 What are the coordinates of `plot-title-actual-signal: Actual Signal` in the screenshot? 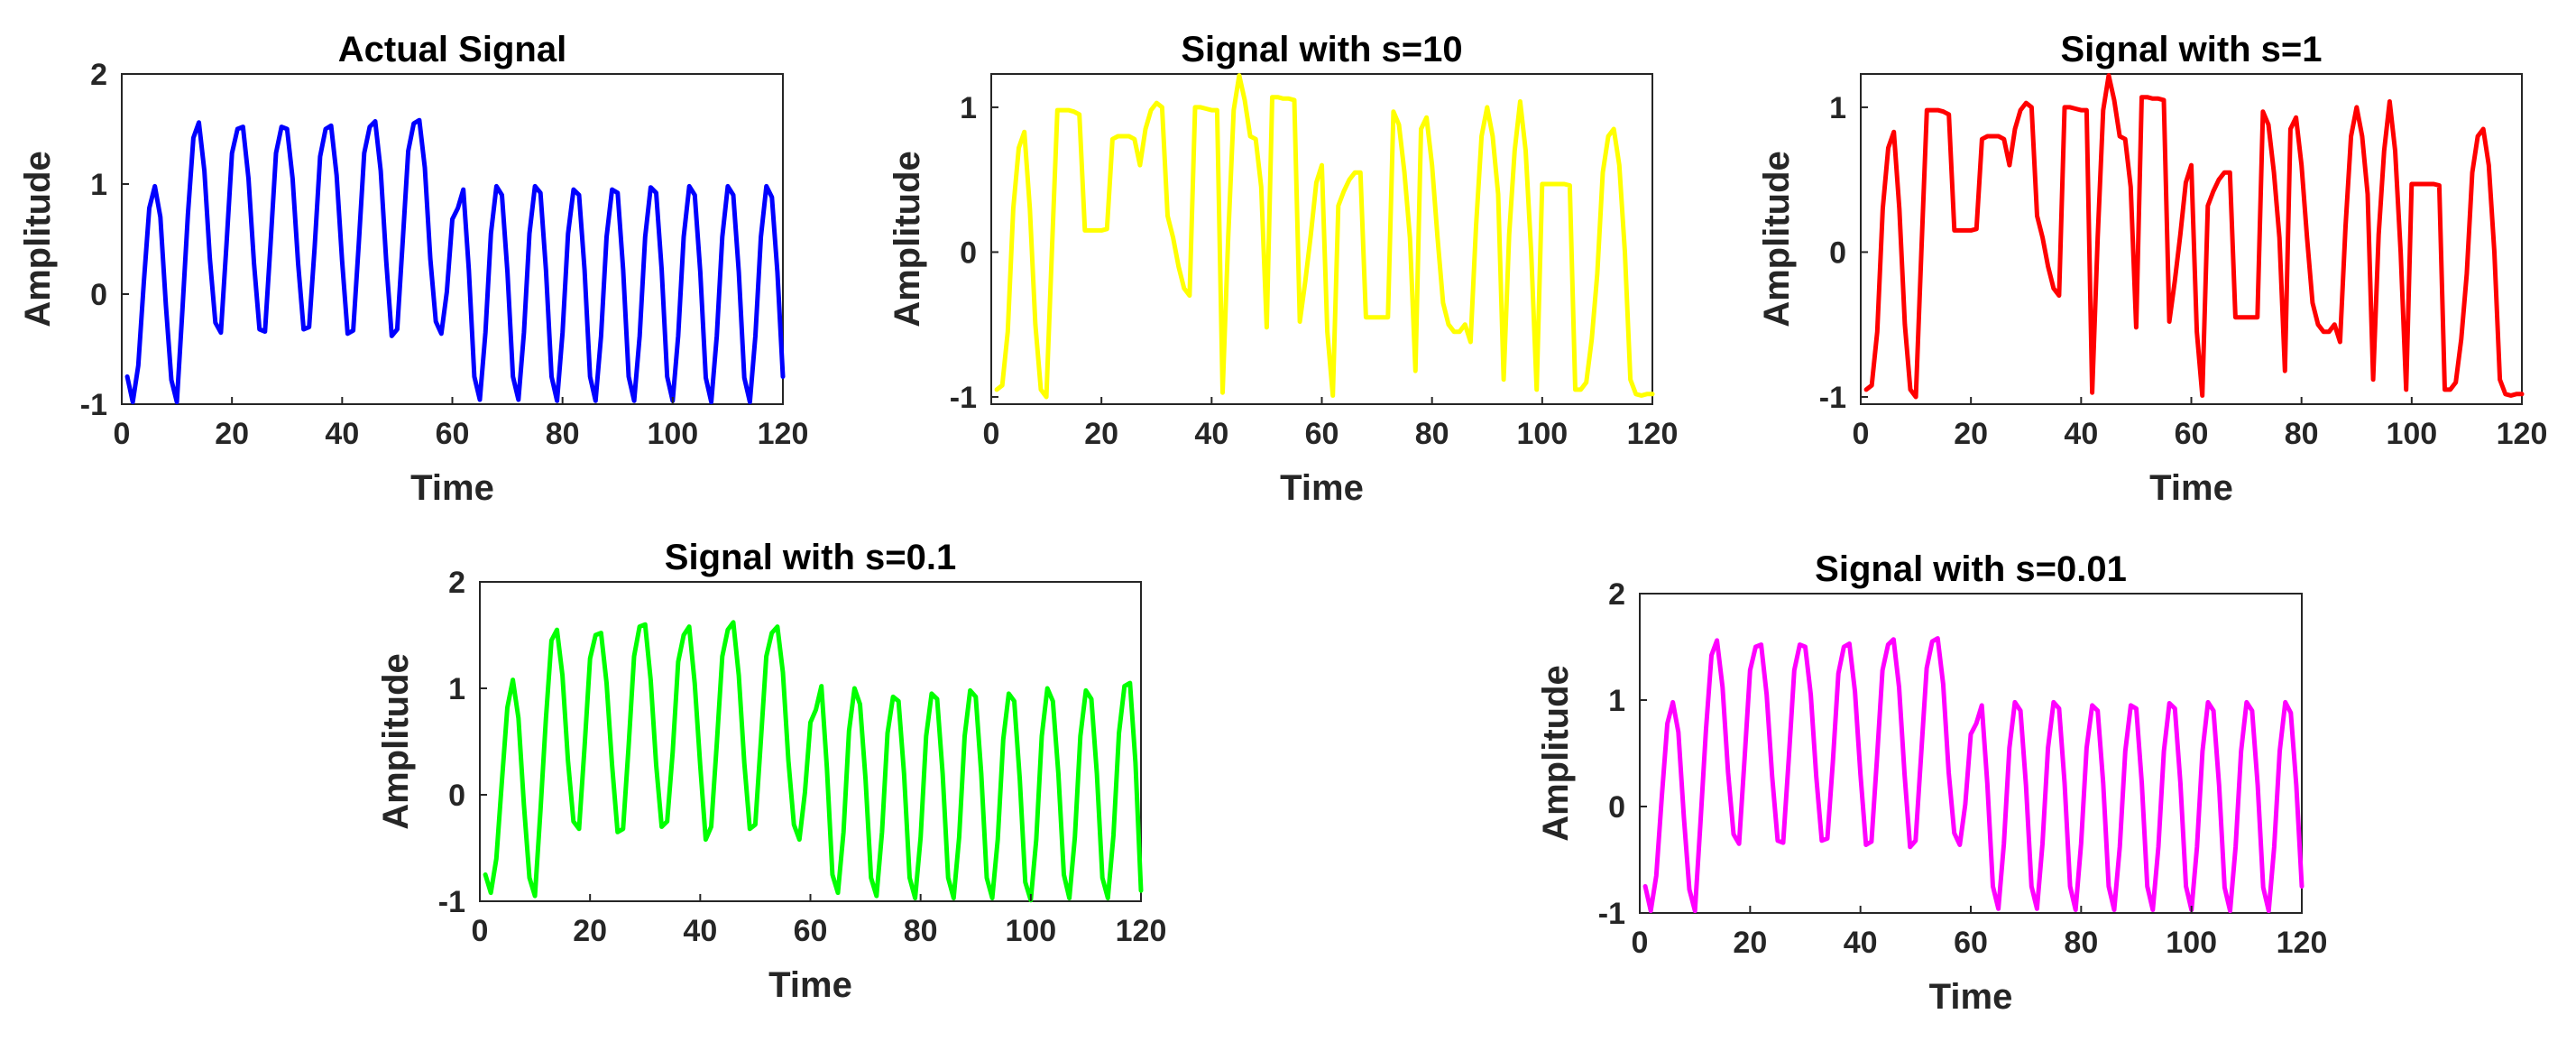 It's located at (452, 49).